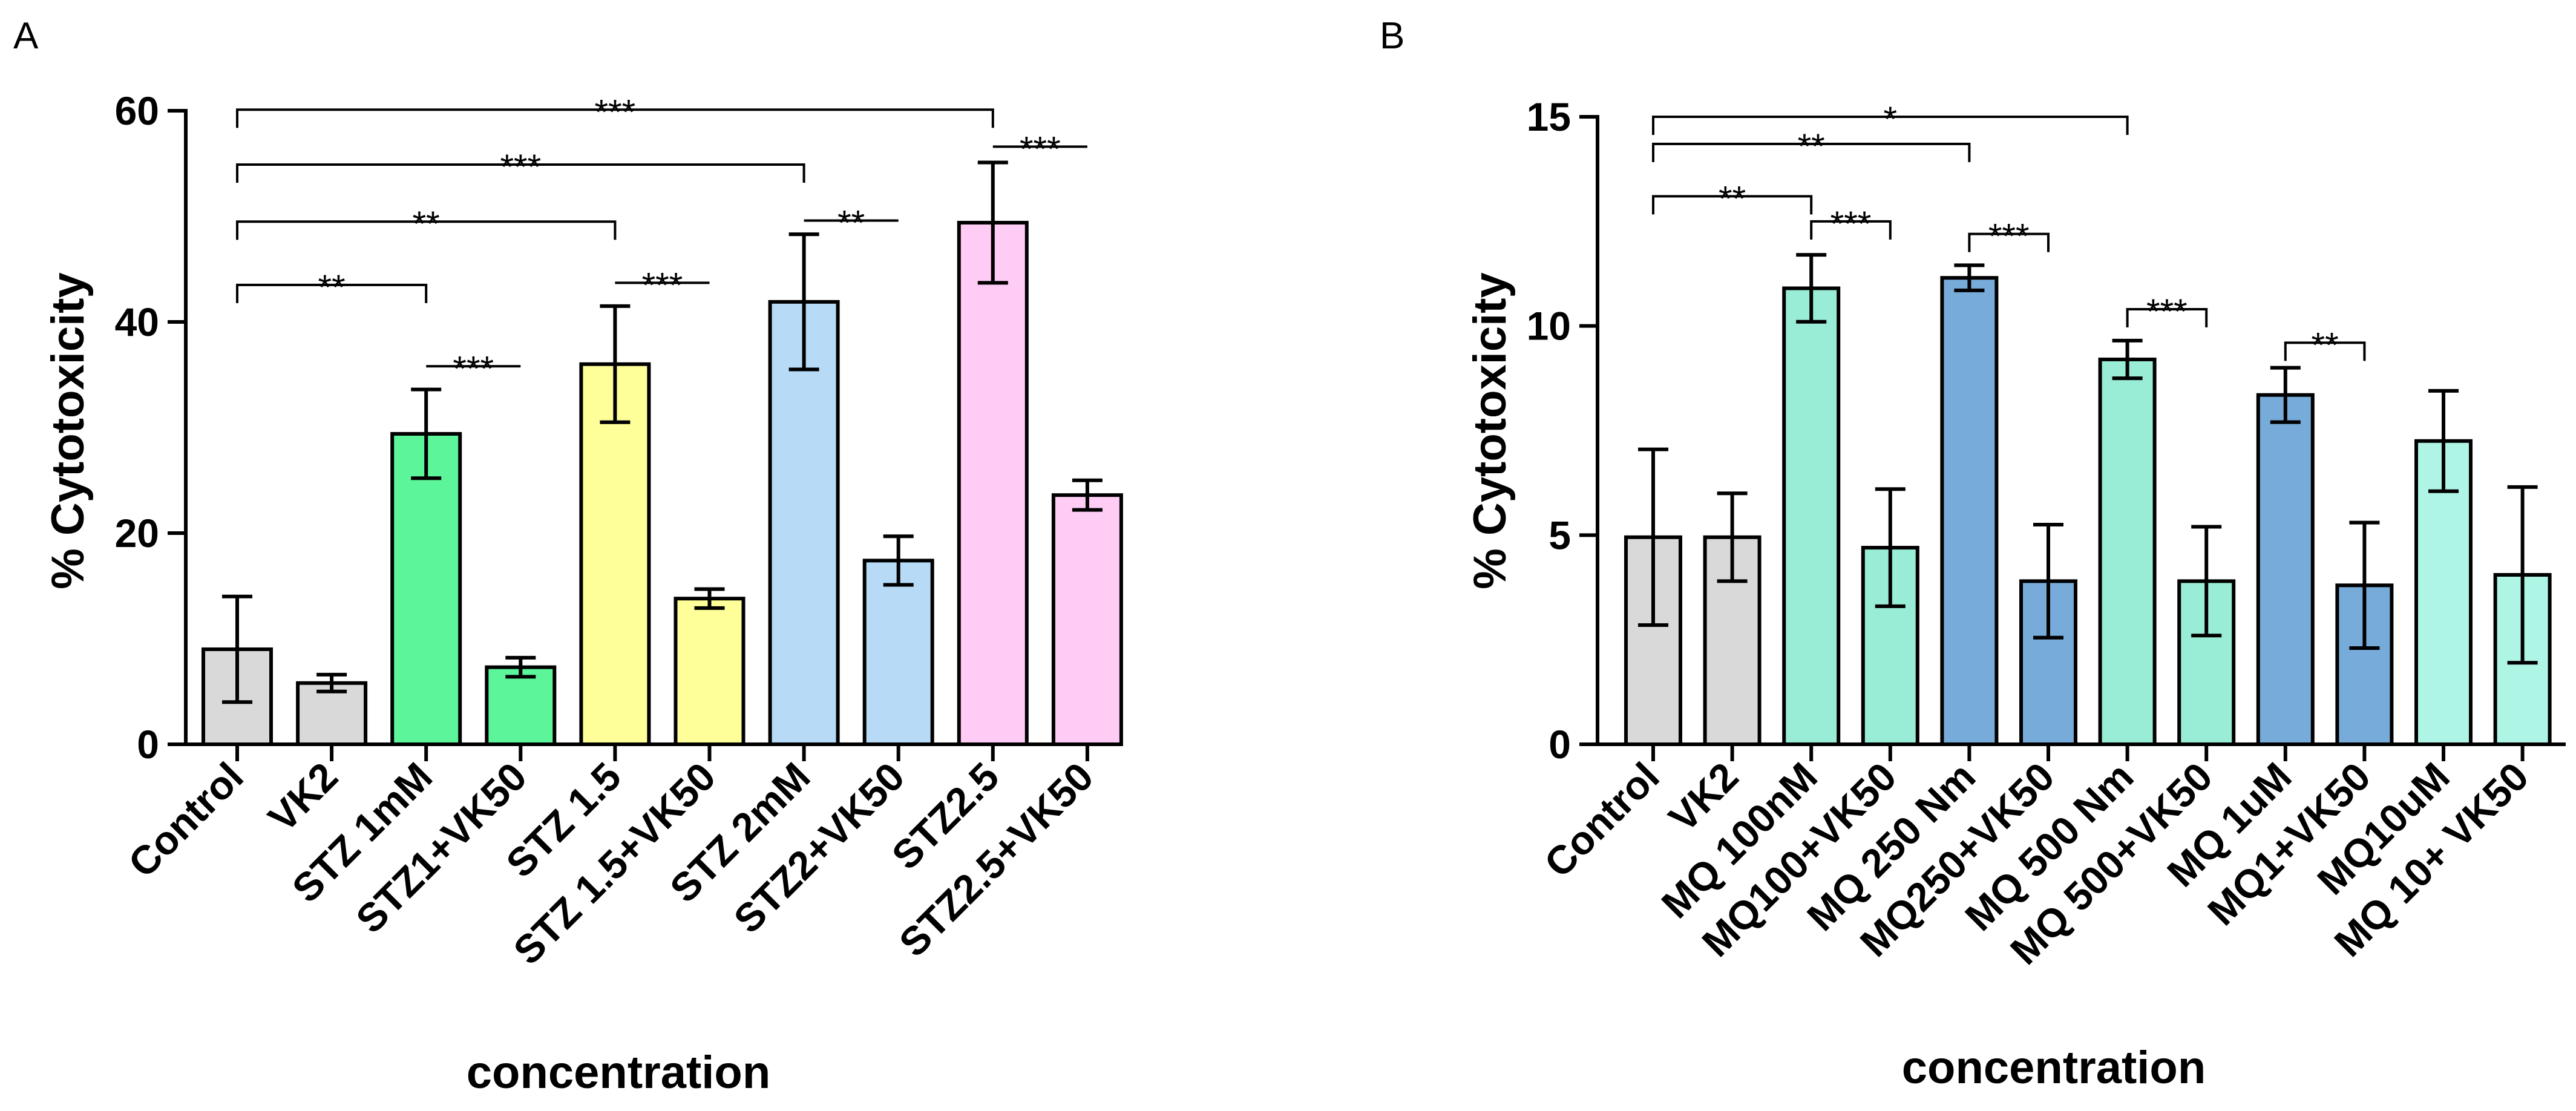  I want to click on panel-b-category-label: Control, so click(1602, 820).